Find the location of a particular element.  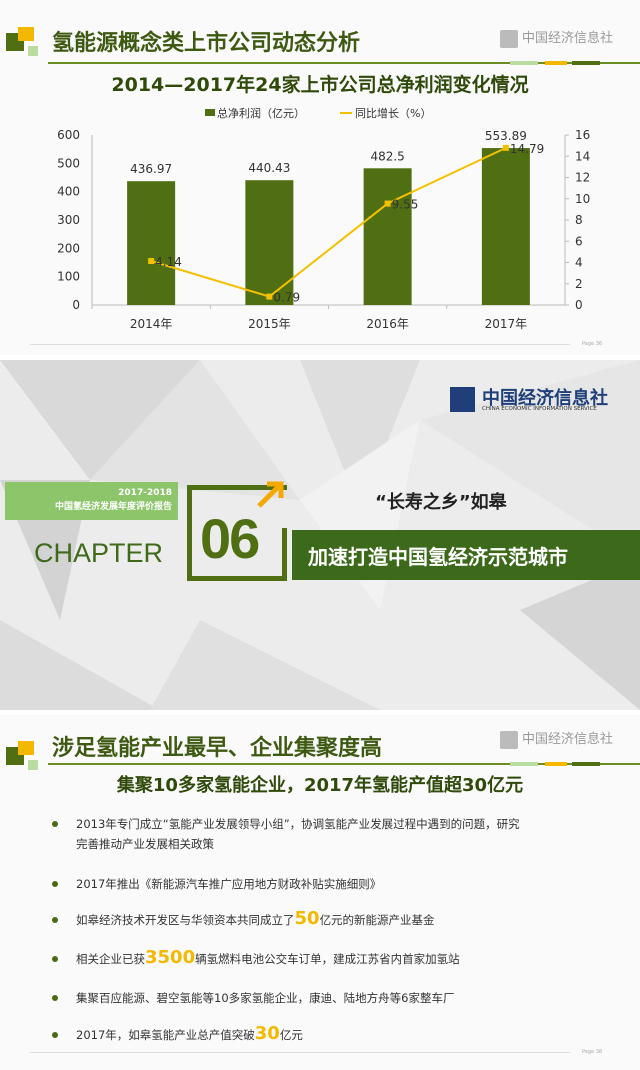

chart-title: 2014—2017年24家上市公司总净利润变化情况 is located at coordinates (320, 85).